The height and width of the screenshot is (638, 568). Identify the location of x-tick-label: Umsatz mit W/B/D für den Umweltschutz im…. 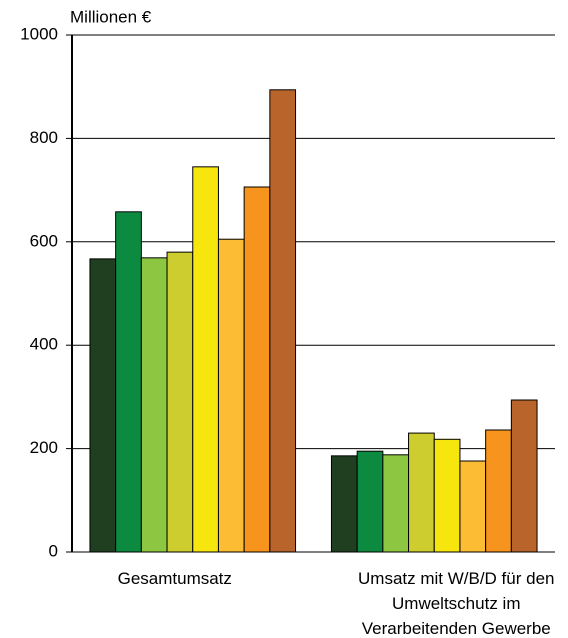
(456, 603).